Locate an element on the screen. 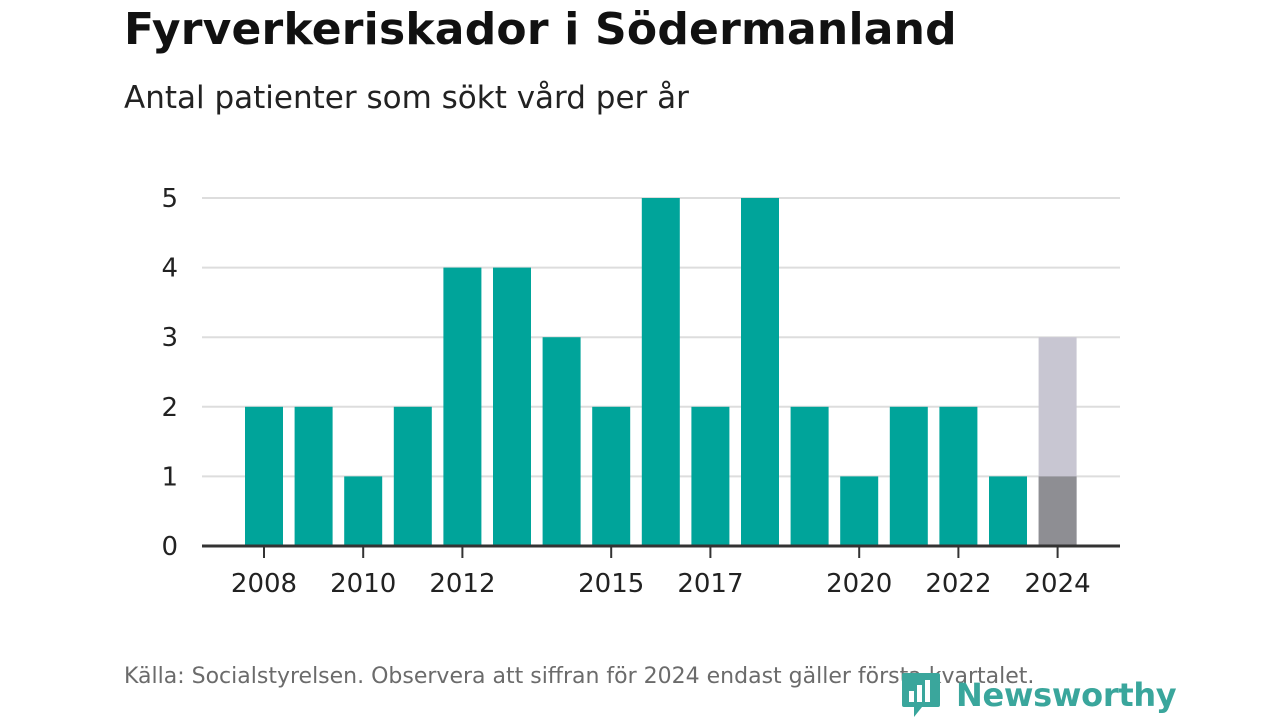 The width and height of the screenshot is (1280, 720). bar-2012 is located at coordinates (462, 406).